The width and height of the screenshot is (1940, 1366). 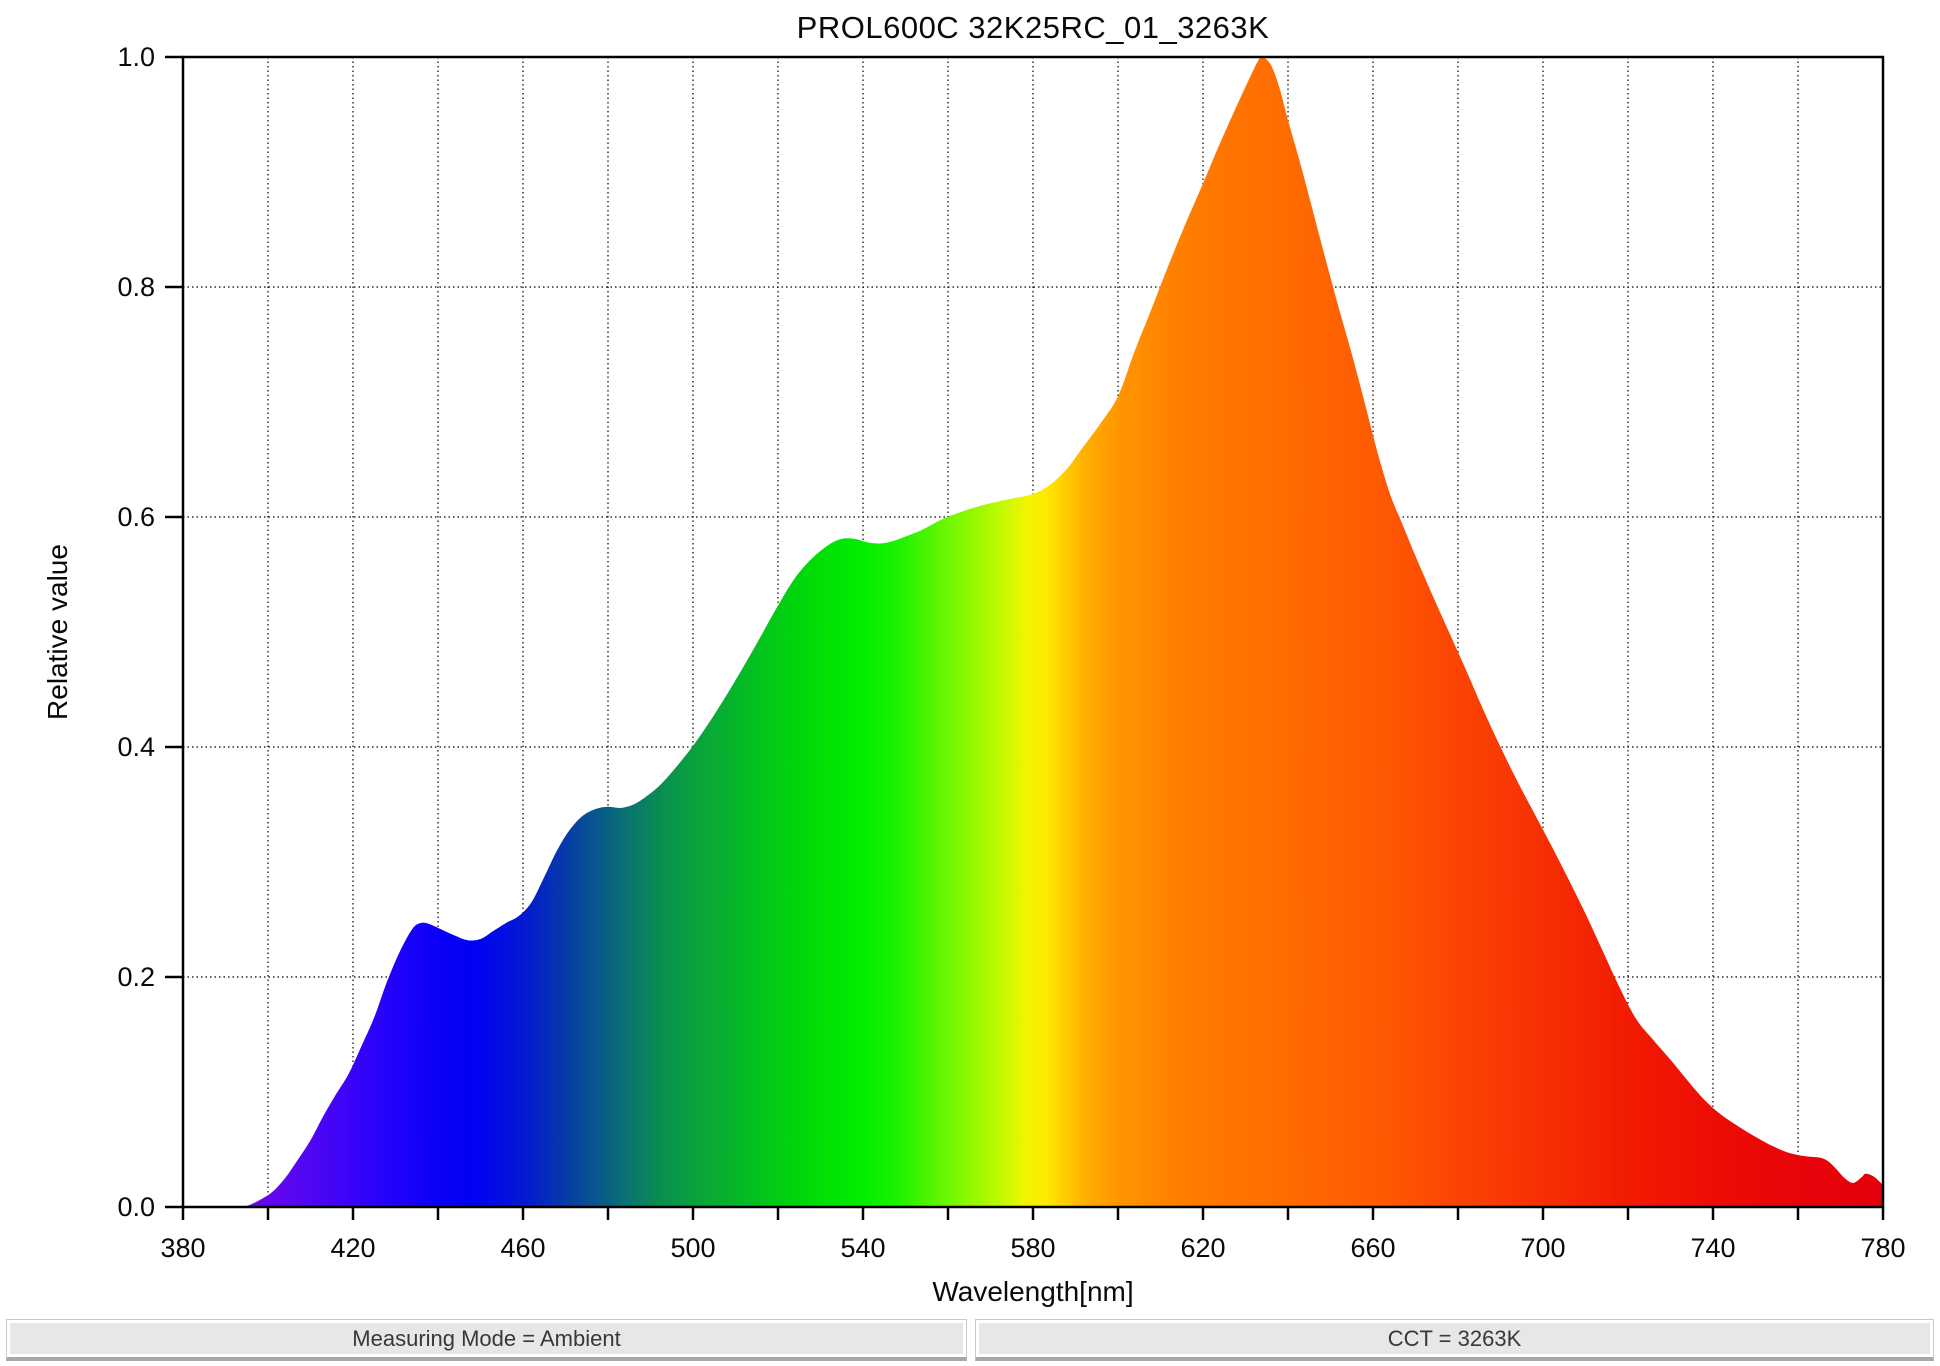 What do you see at coordinates (1032, 1248) in the screenshot?
I see `x-tick-label: 580` at bounding box center [1032, 1248].